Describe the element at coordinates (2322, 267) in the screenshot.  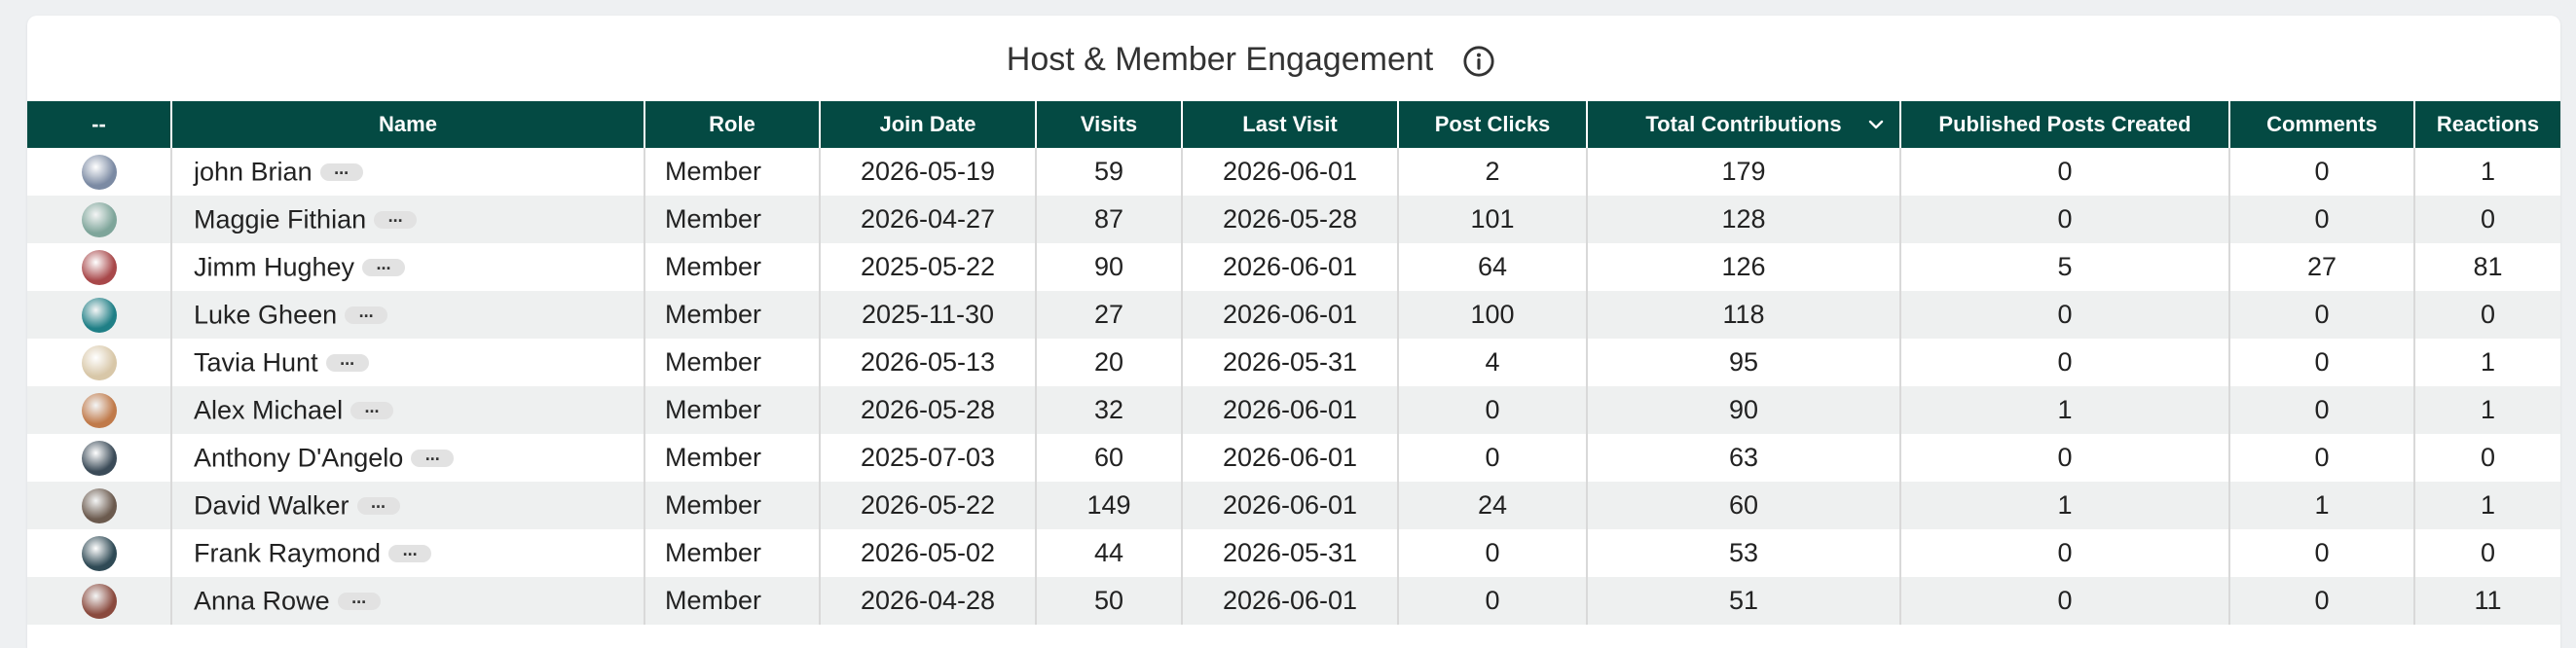
I see `comments-cell: 27` at that location.